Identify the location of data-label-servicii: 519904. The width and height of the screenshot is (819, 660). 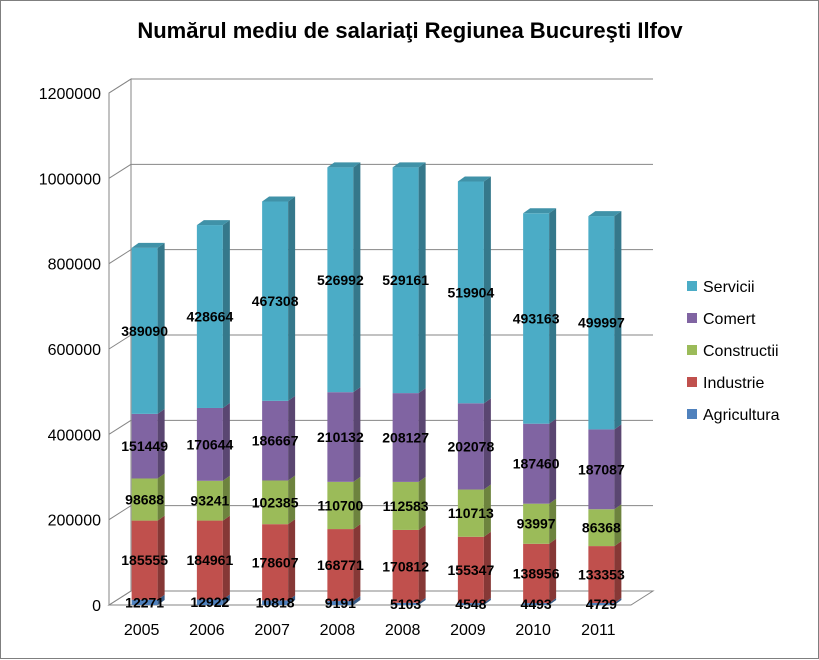
(471, 292).